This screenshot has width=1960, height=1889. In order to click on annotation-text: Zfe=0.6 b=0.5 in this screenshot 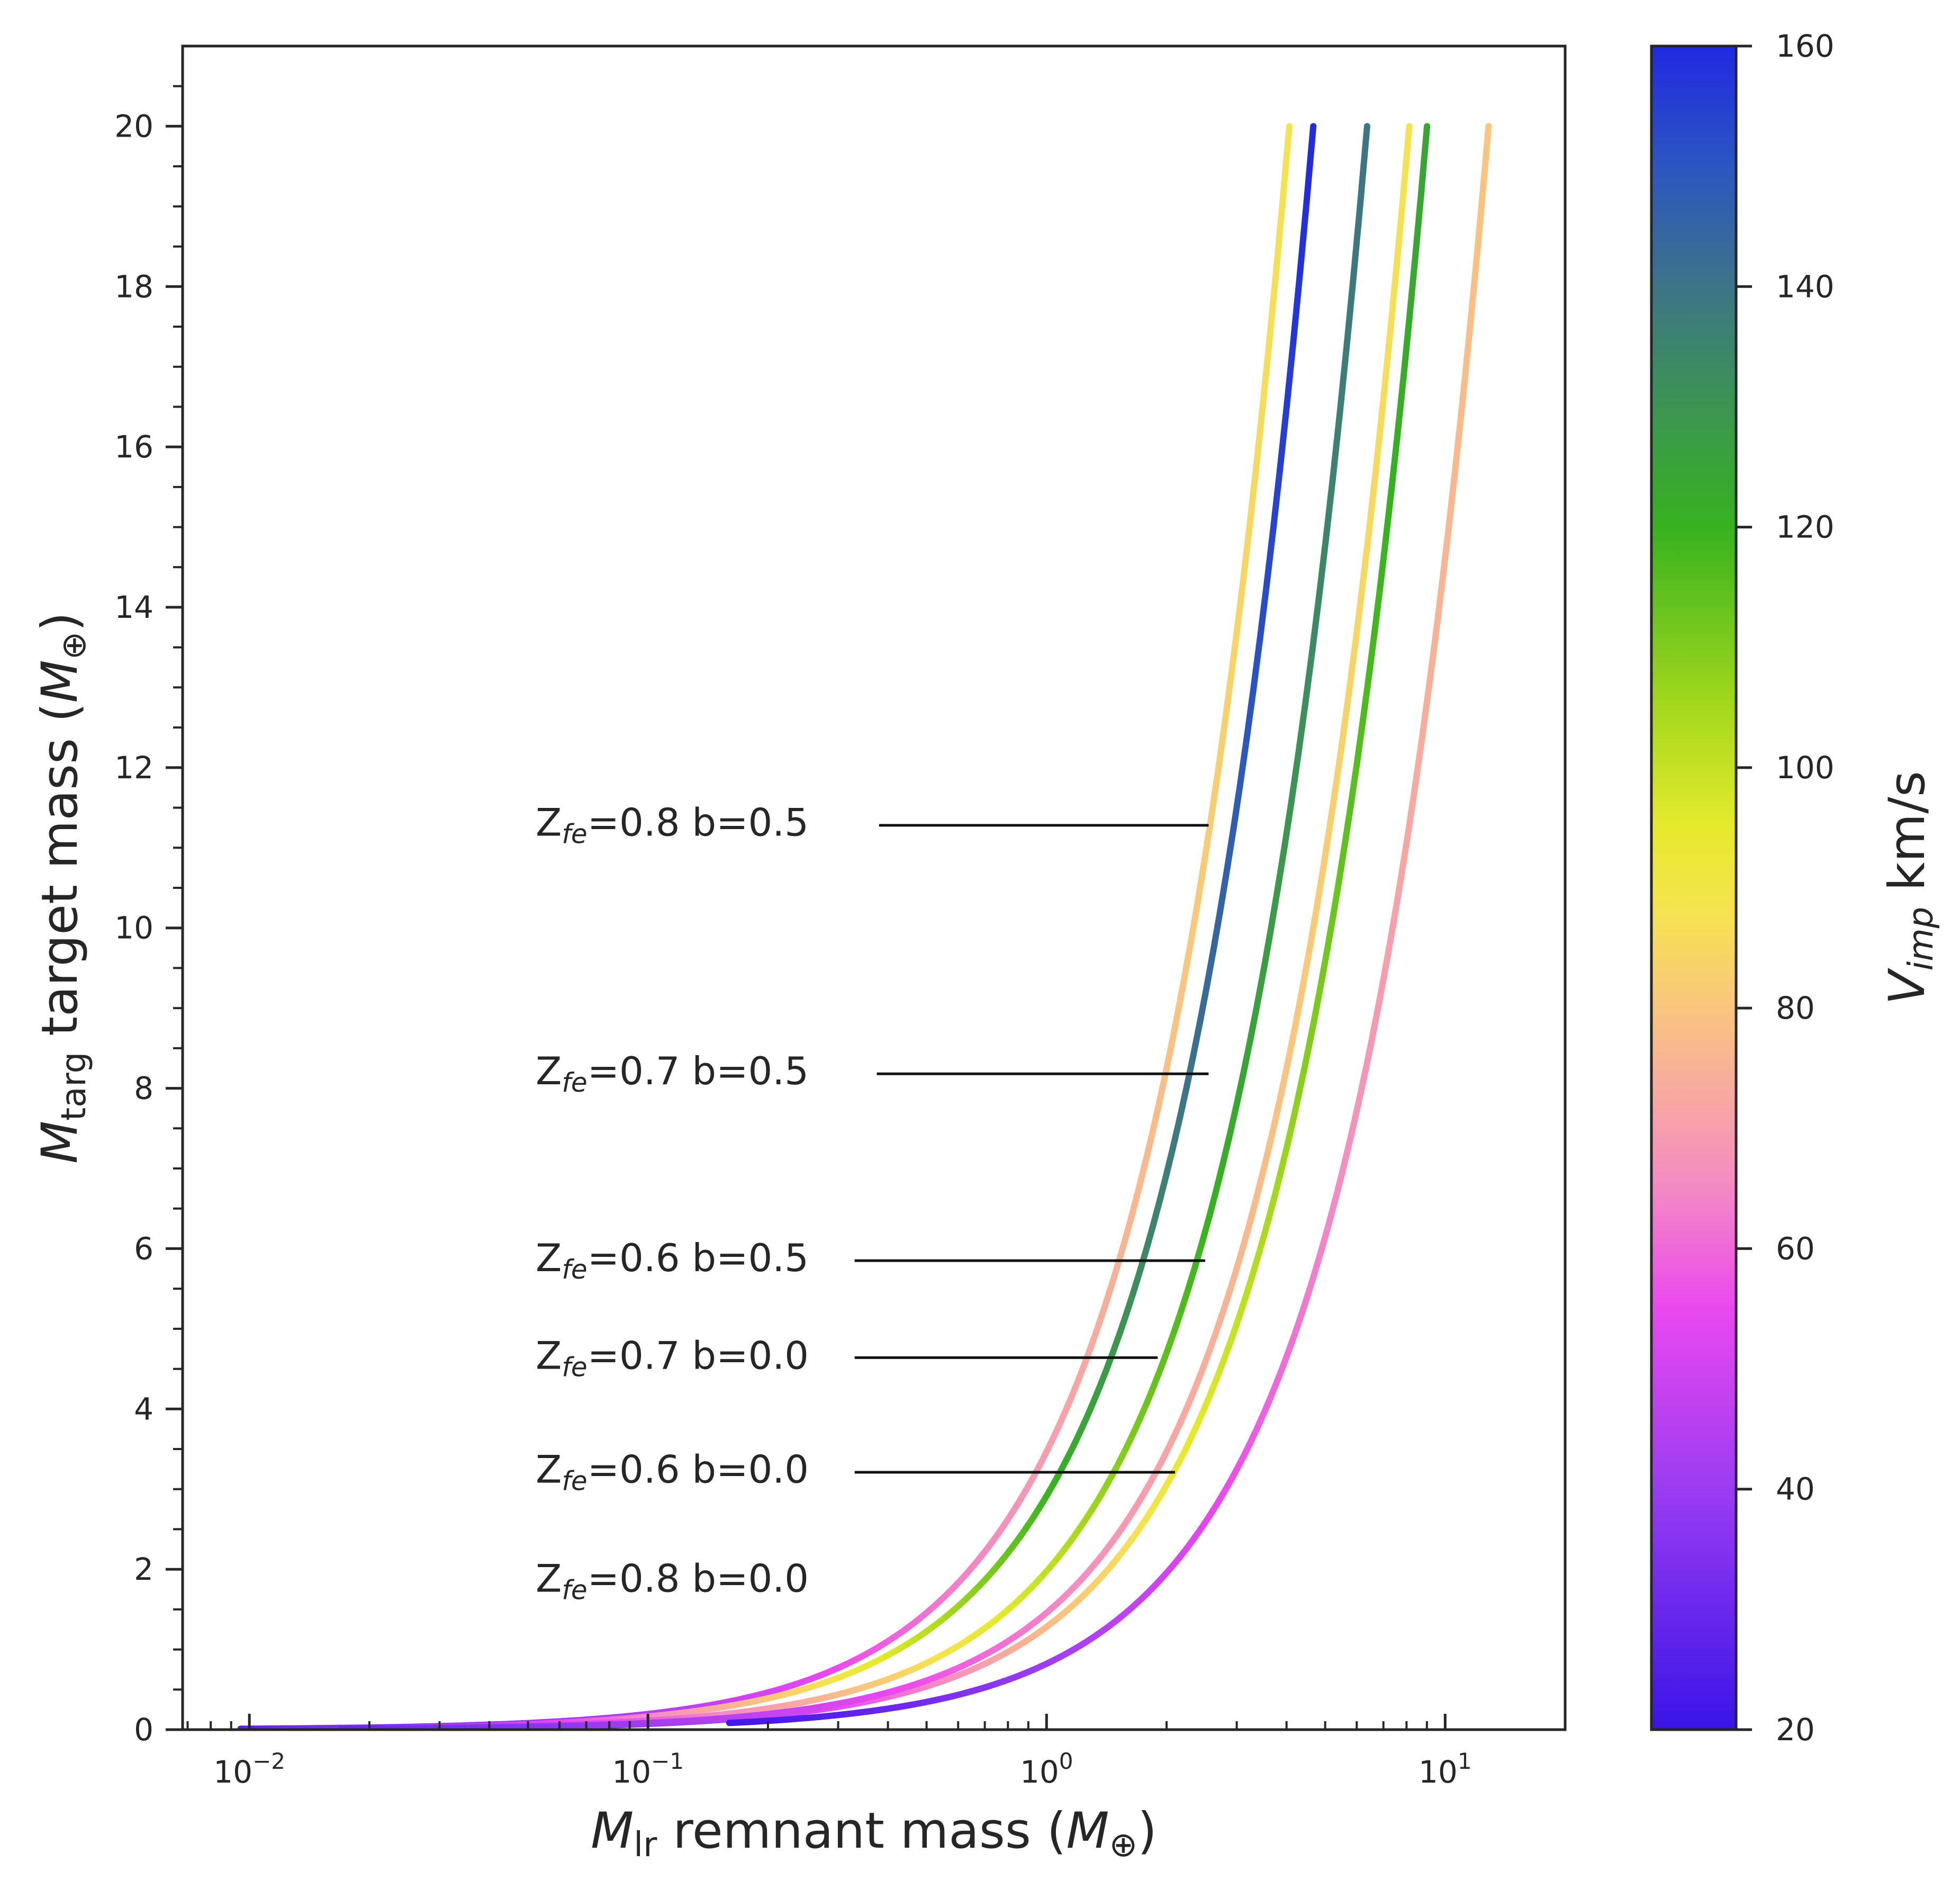, I will do `click(672, 1261)`.